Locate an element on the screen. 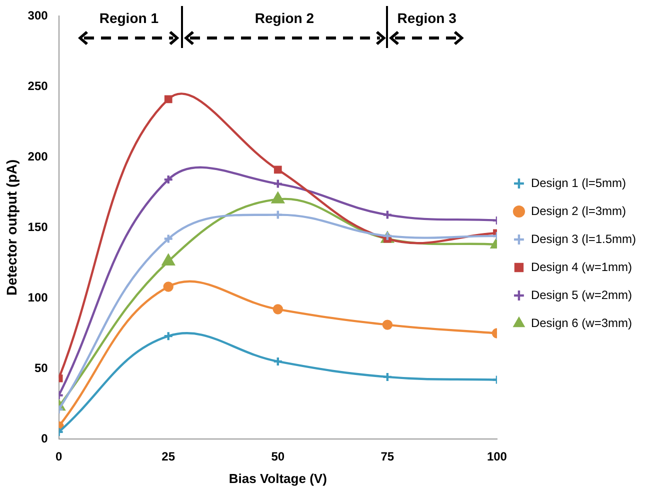 This screenshot has width=654, height=491. annotation: Region 2 is located at coordinates (284, 18).